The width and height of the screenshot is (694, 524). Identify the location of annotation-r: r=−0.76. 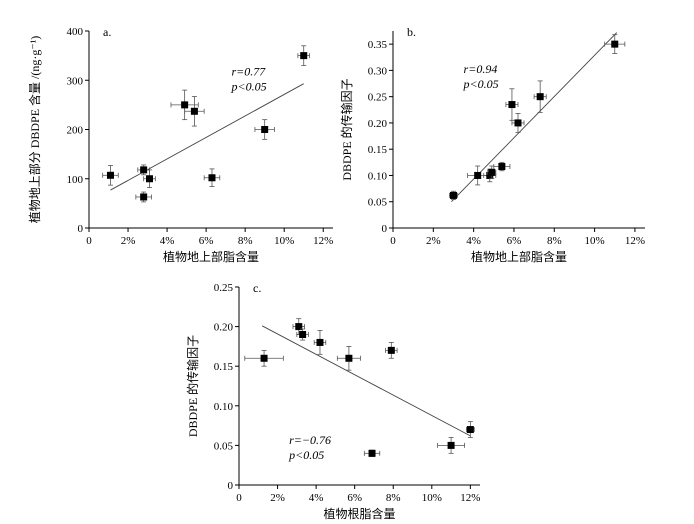
(310, 440).